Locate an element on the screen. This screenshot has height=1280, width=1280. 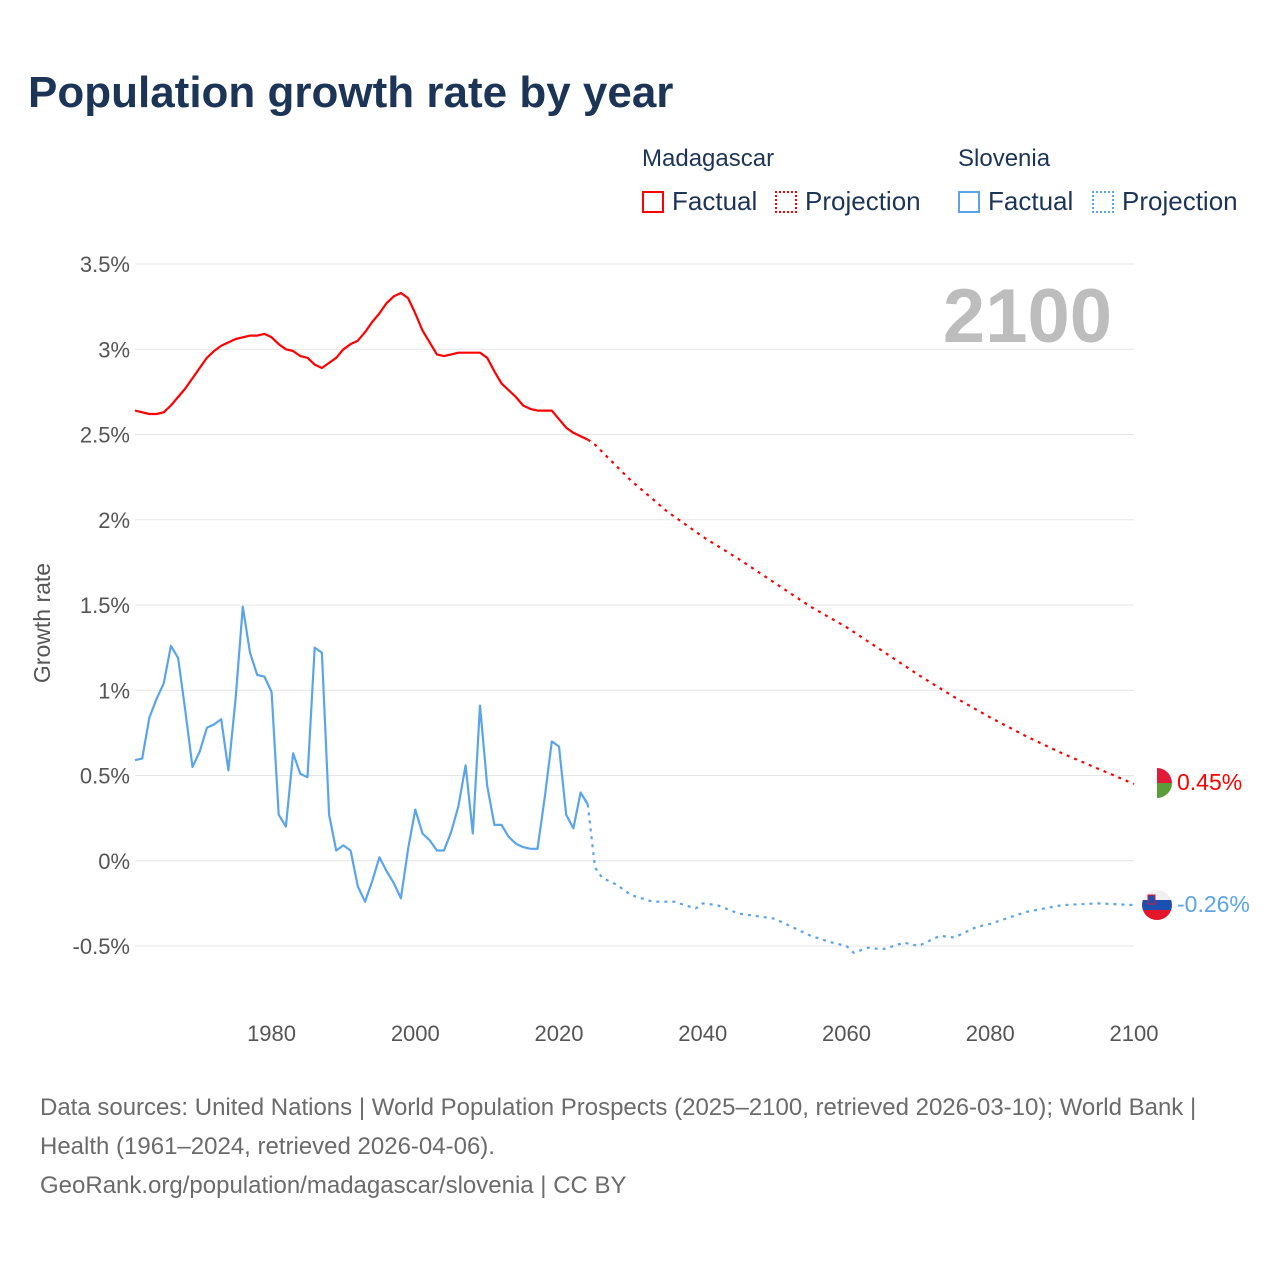
swatch-solid-red is located at coordinates (653, 201).